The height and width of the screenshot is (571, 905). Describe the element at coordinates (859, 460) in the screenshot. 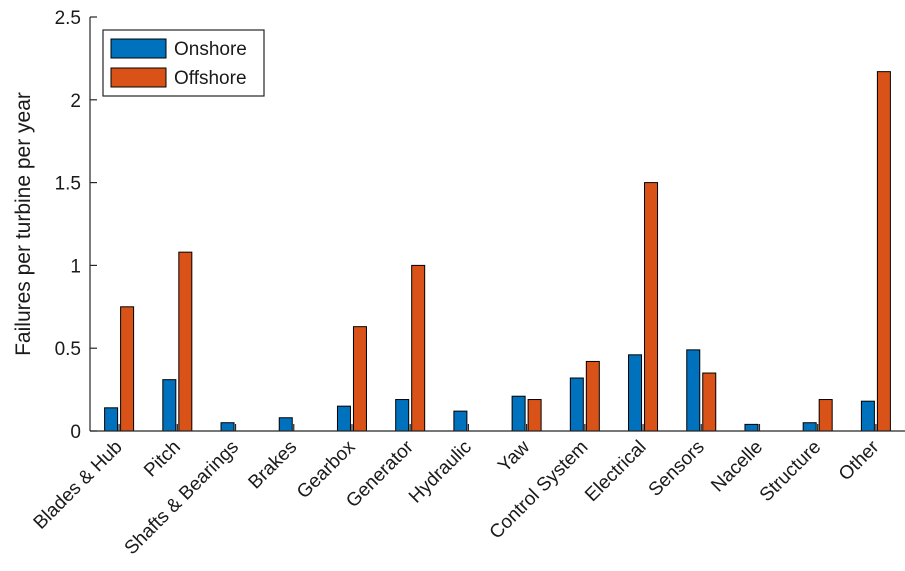

I see `x-tick-label: Other` at that location.